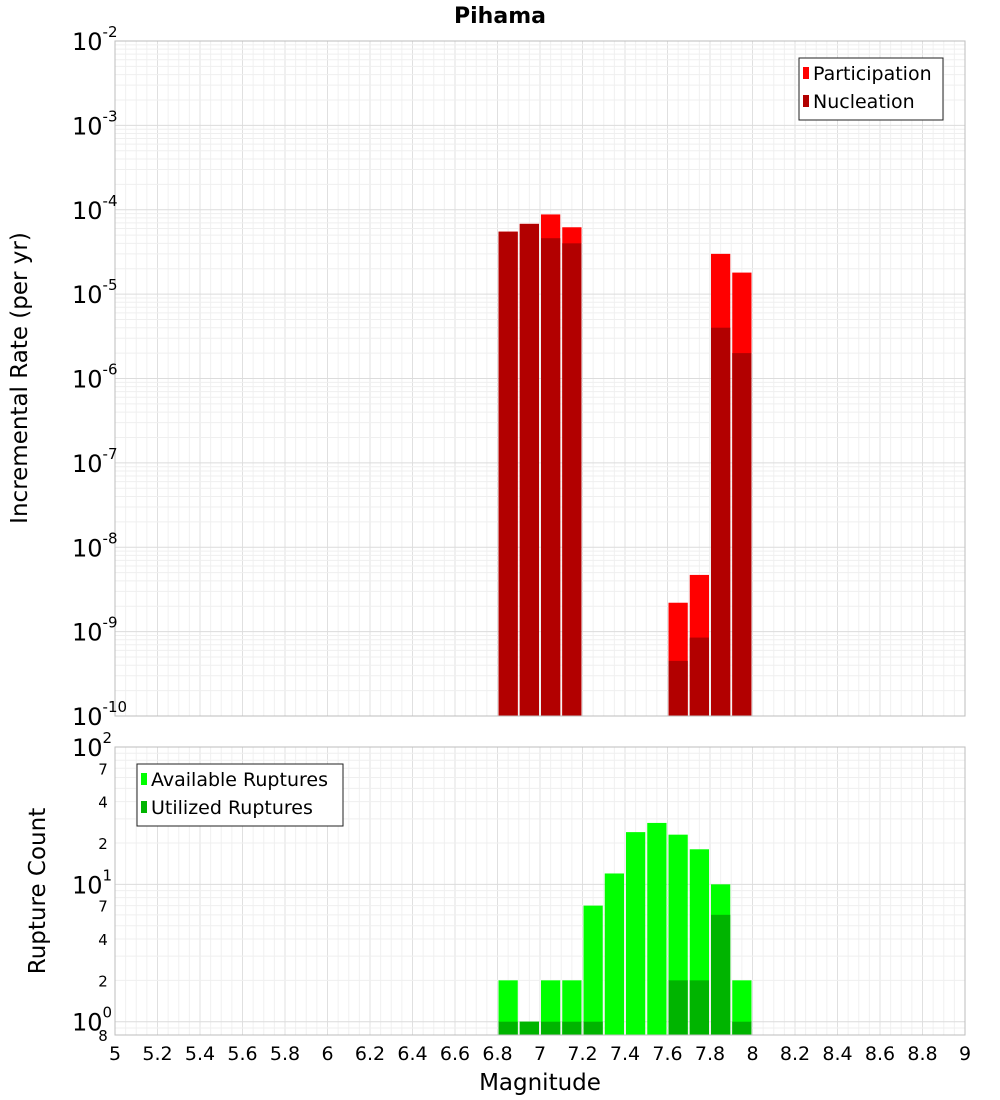 The width and height of the screenshot is (1000, 1100). Describe the element at coordinates (922, 1054) in the screenshot. I see `x-tick-label: 8.8` at that location.